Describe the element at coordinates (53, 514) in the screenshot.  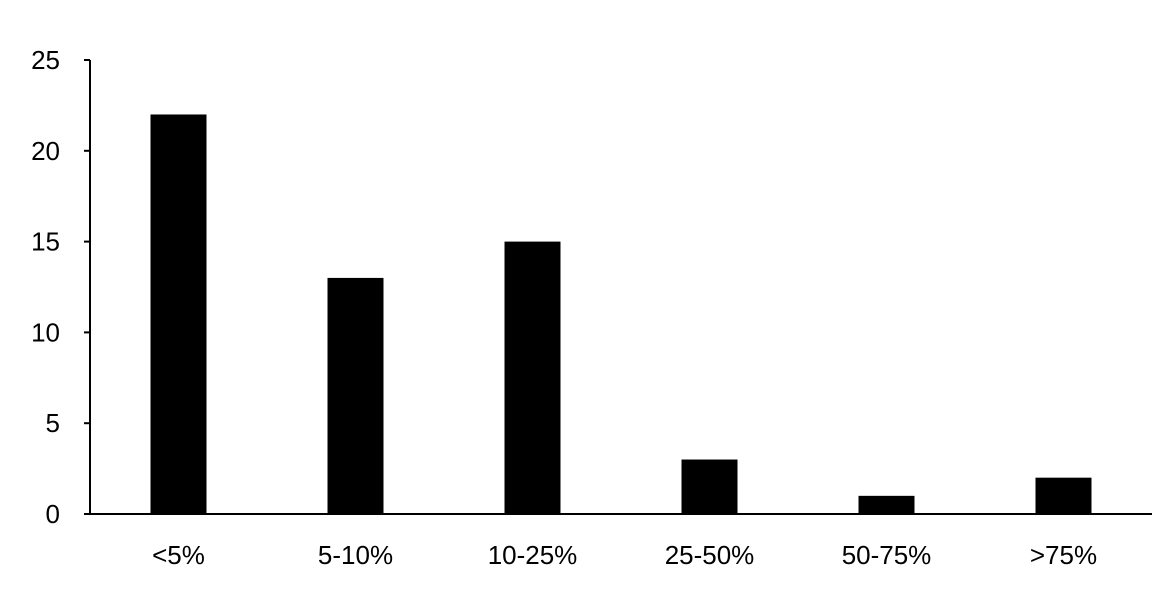
I see `y-tick-label: 0` at that location.